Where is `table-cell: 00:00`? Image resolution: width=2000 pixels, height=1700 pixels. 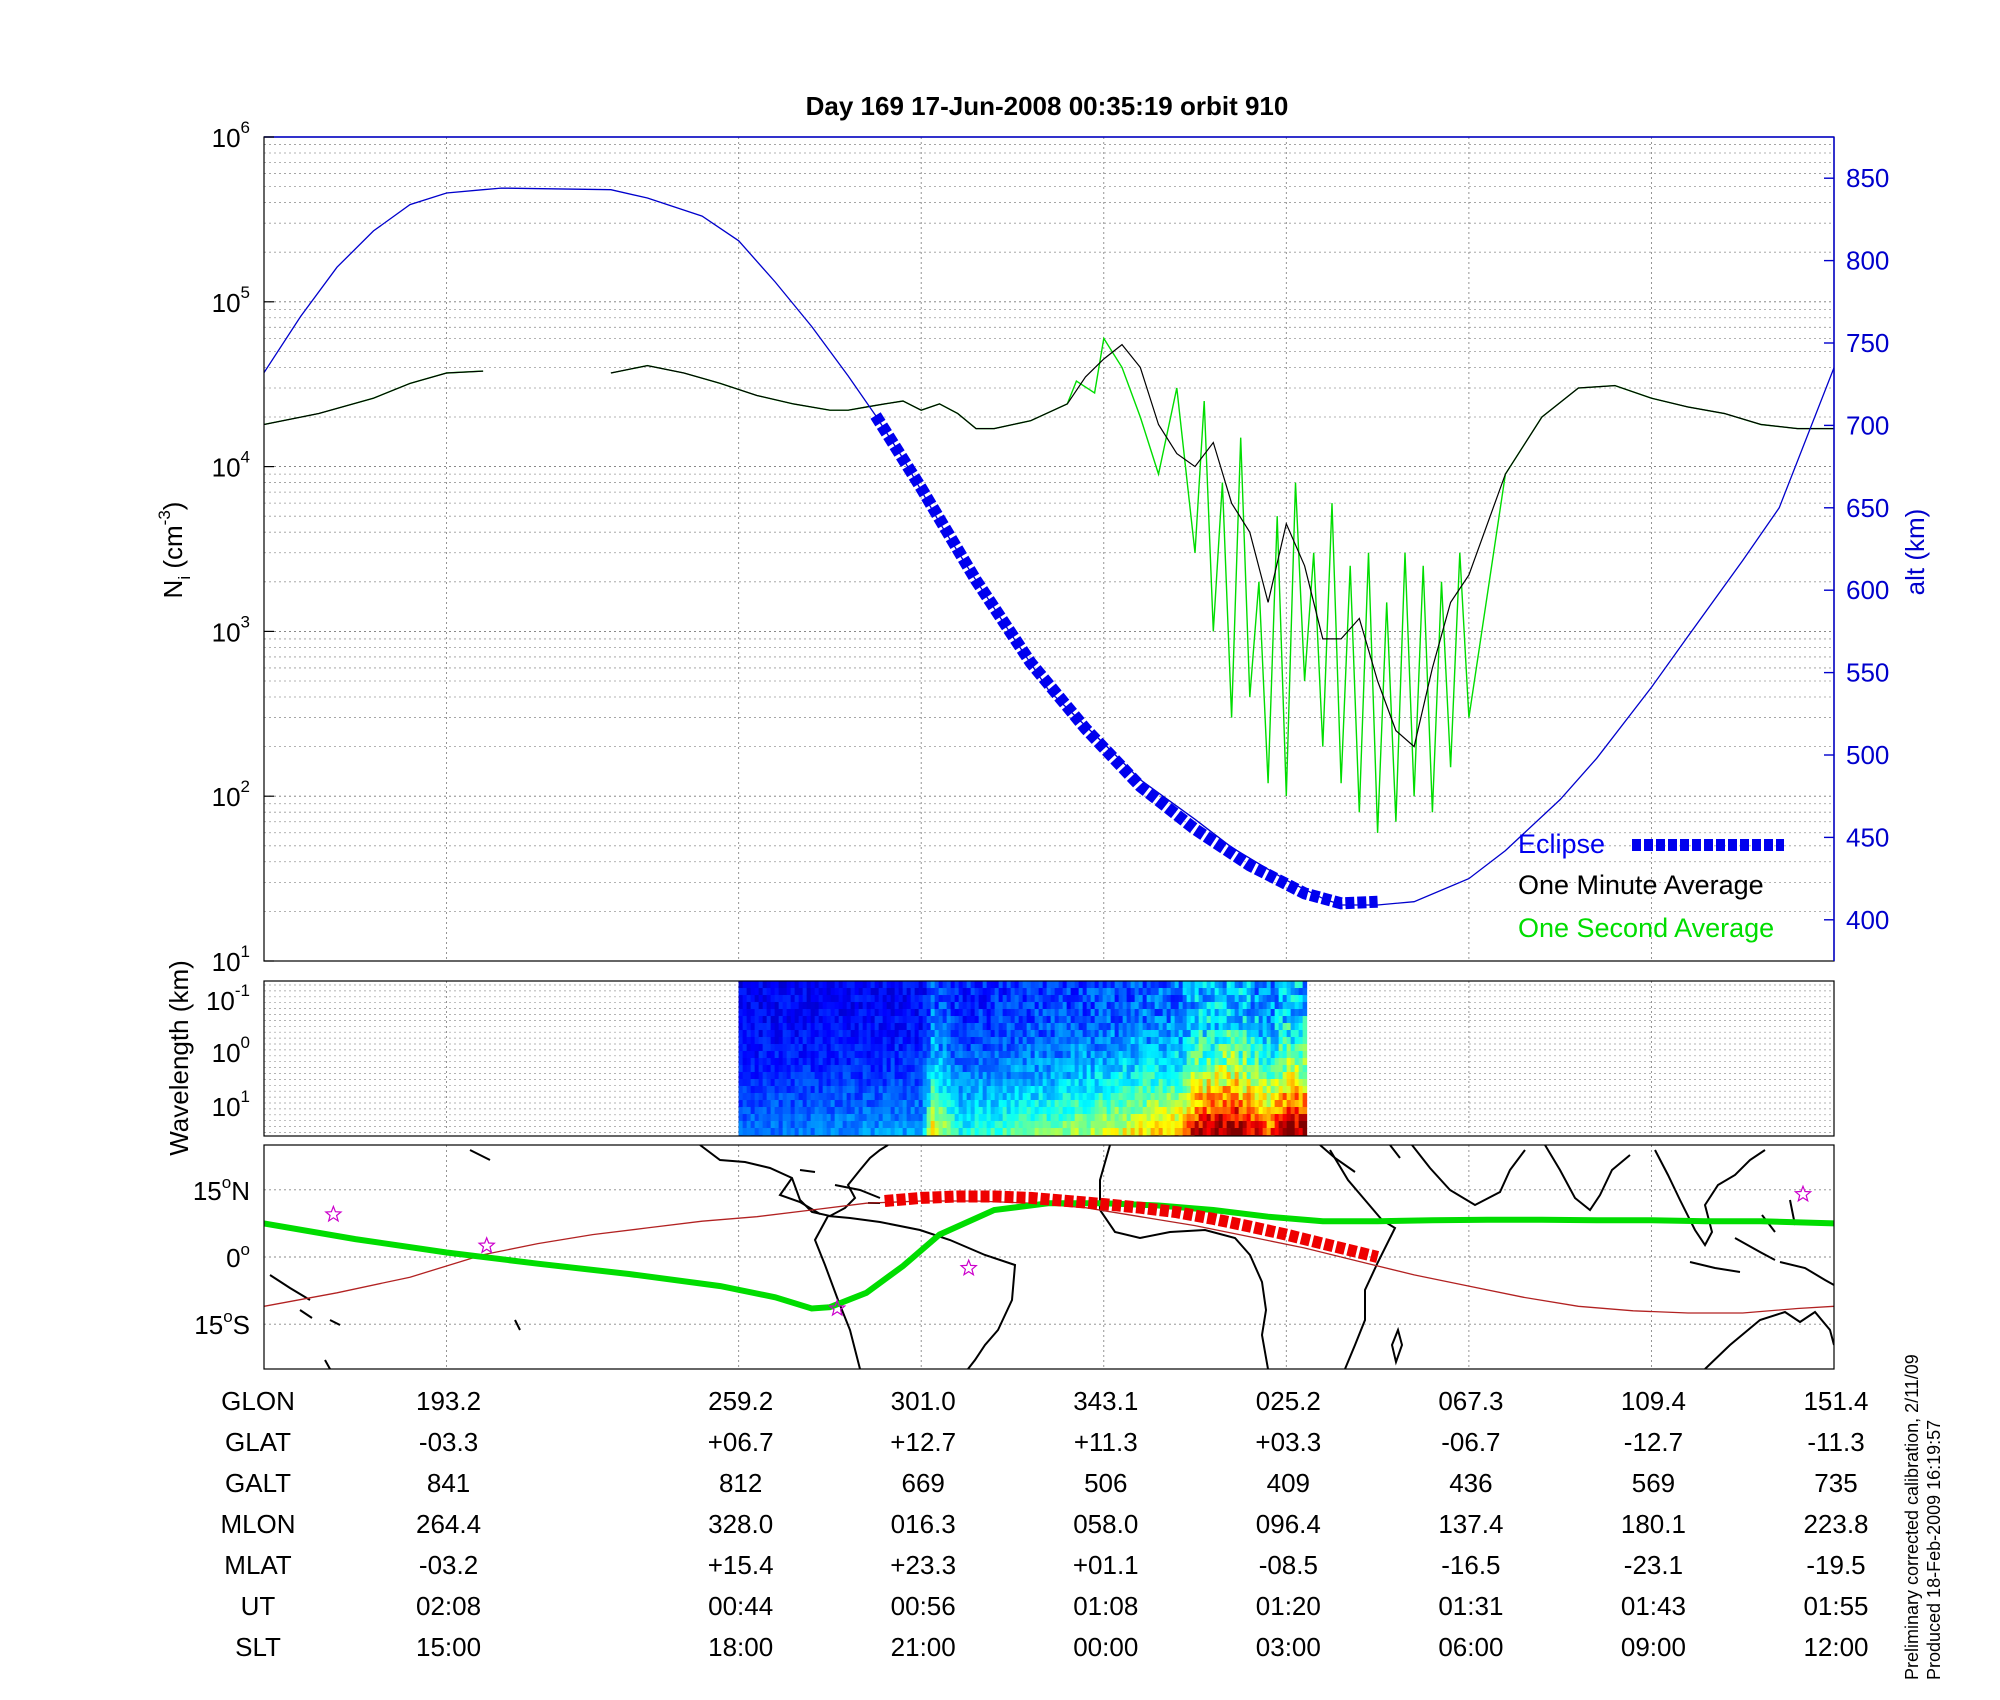 table-cell: 00:00 is located at coordinates (1105, 1647).